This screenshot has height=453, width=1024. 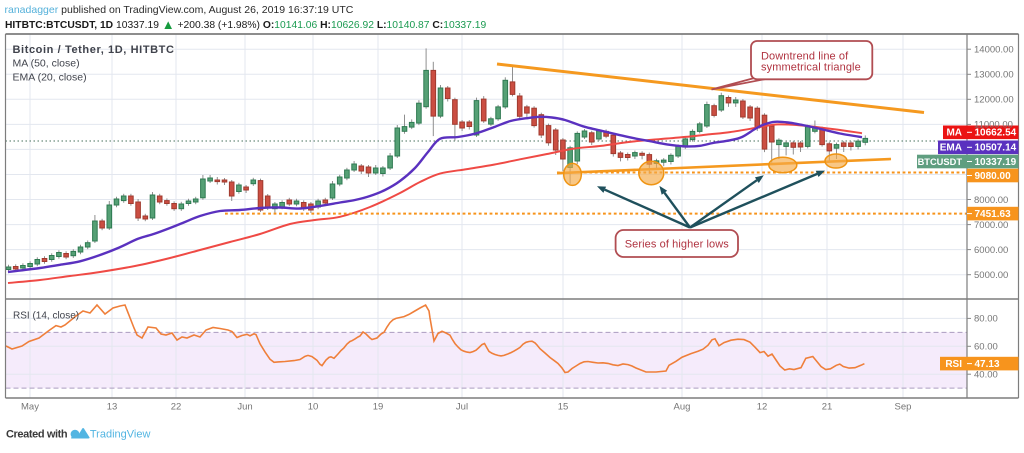 What do you see at coordinates (677, 245) in the screenshot?
I see `svg-text: Series of higher lows` at bounding box center [677, 245].